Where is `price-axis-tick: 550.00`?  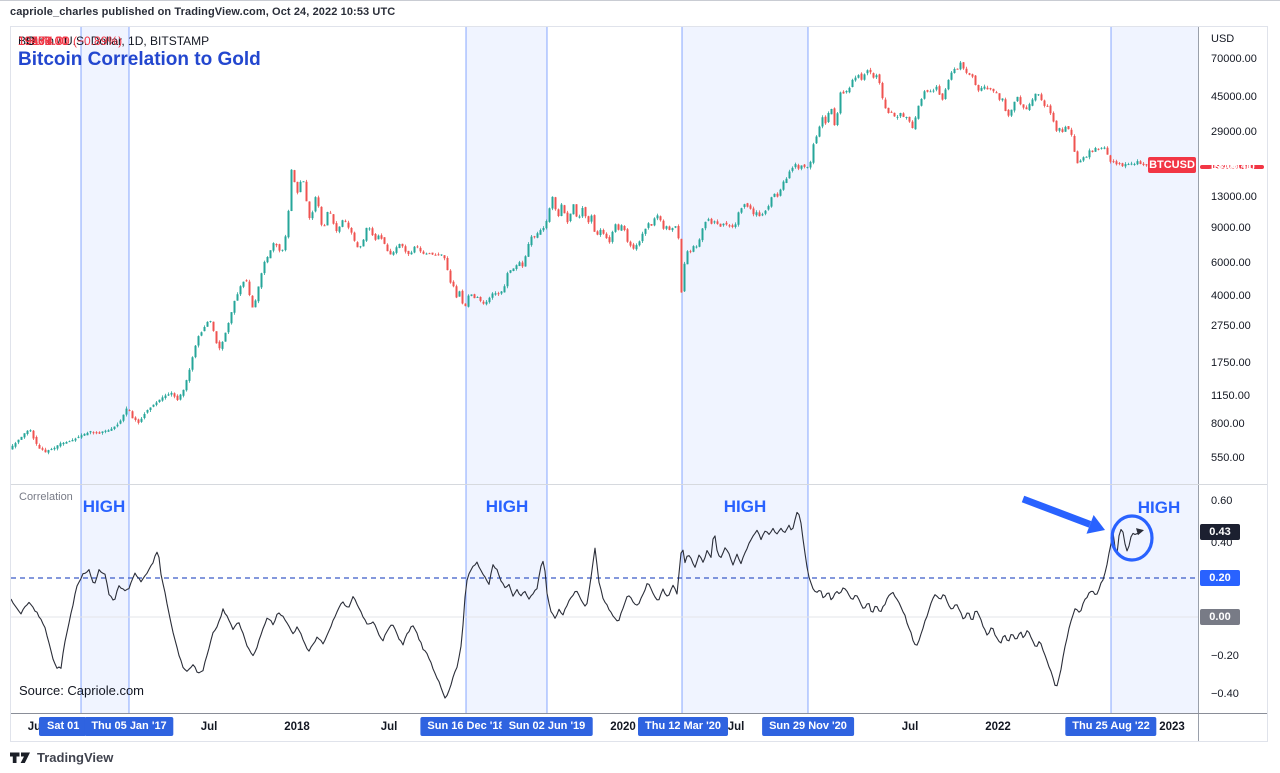
price-axis-tick: 550.00 is located at coordinates (1228, 458).